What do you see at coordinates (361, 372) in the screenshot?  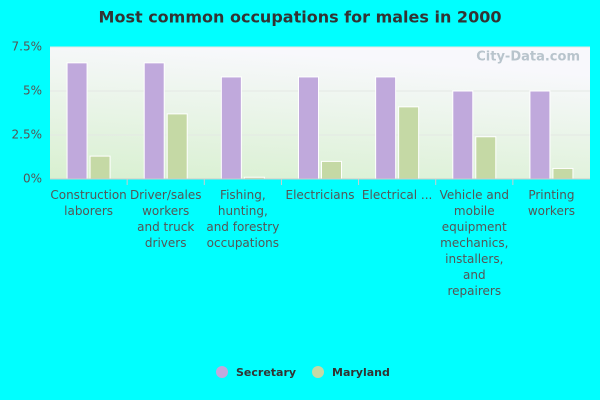 I see `legend-label: Maryland` at bounding box center [361, 372].